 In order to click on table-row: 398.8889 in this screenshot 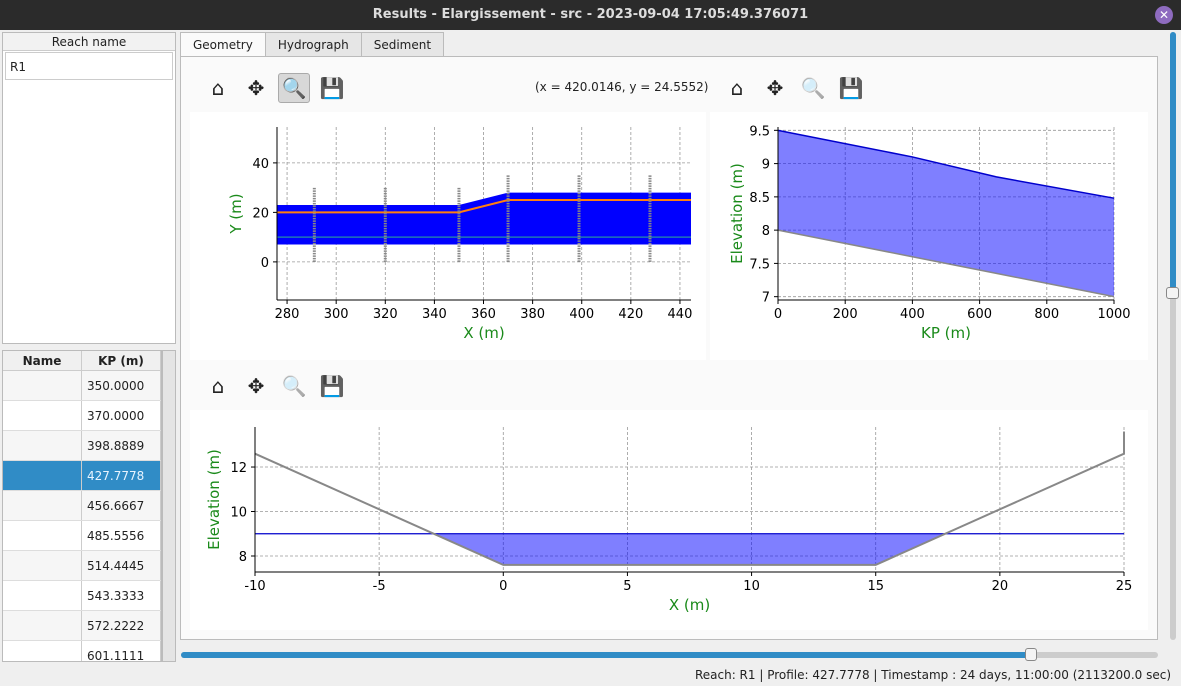, I will do `click(82, 446)`.